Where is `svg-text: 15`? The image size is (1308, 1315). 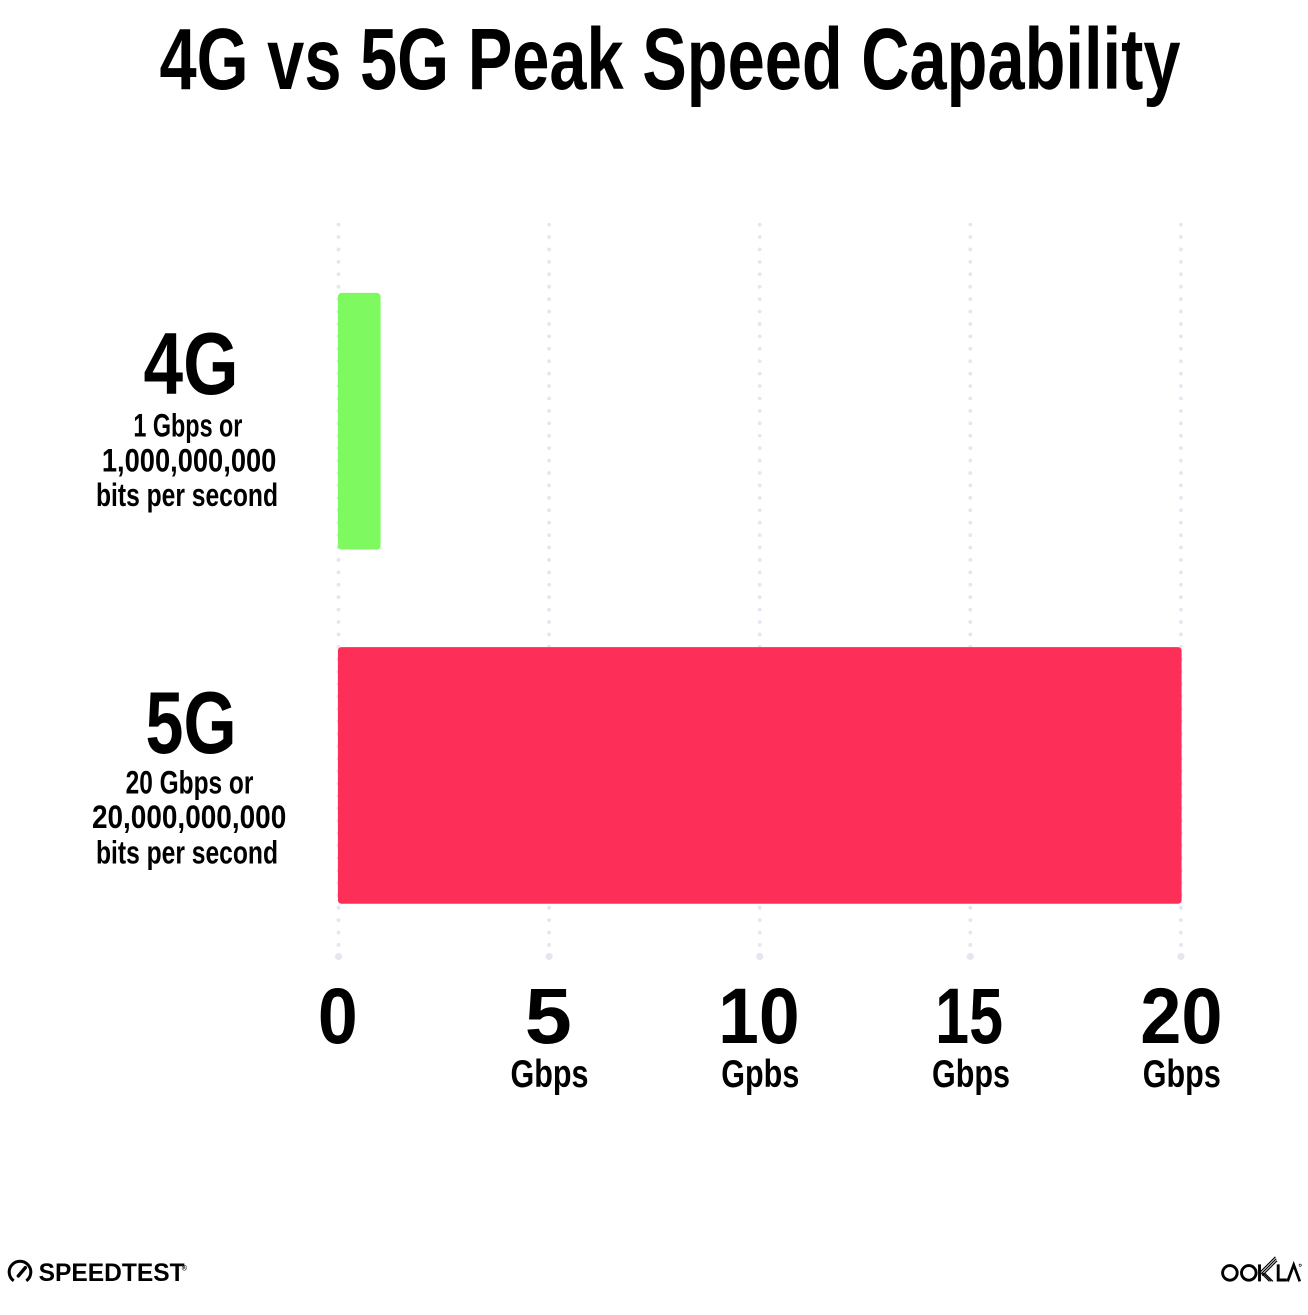
svg-text: 15 is located at coordinates (969, 1015).